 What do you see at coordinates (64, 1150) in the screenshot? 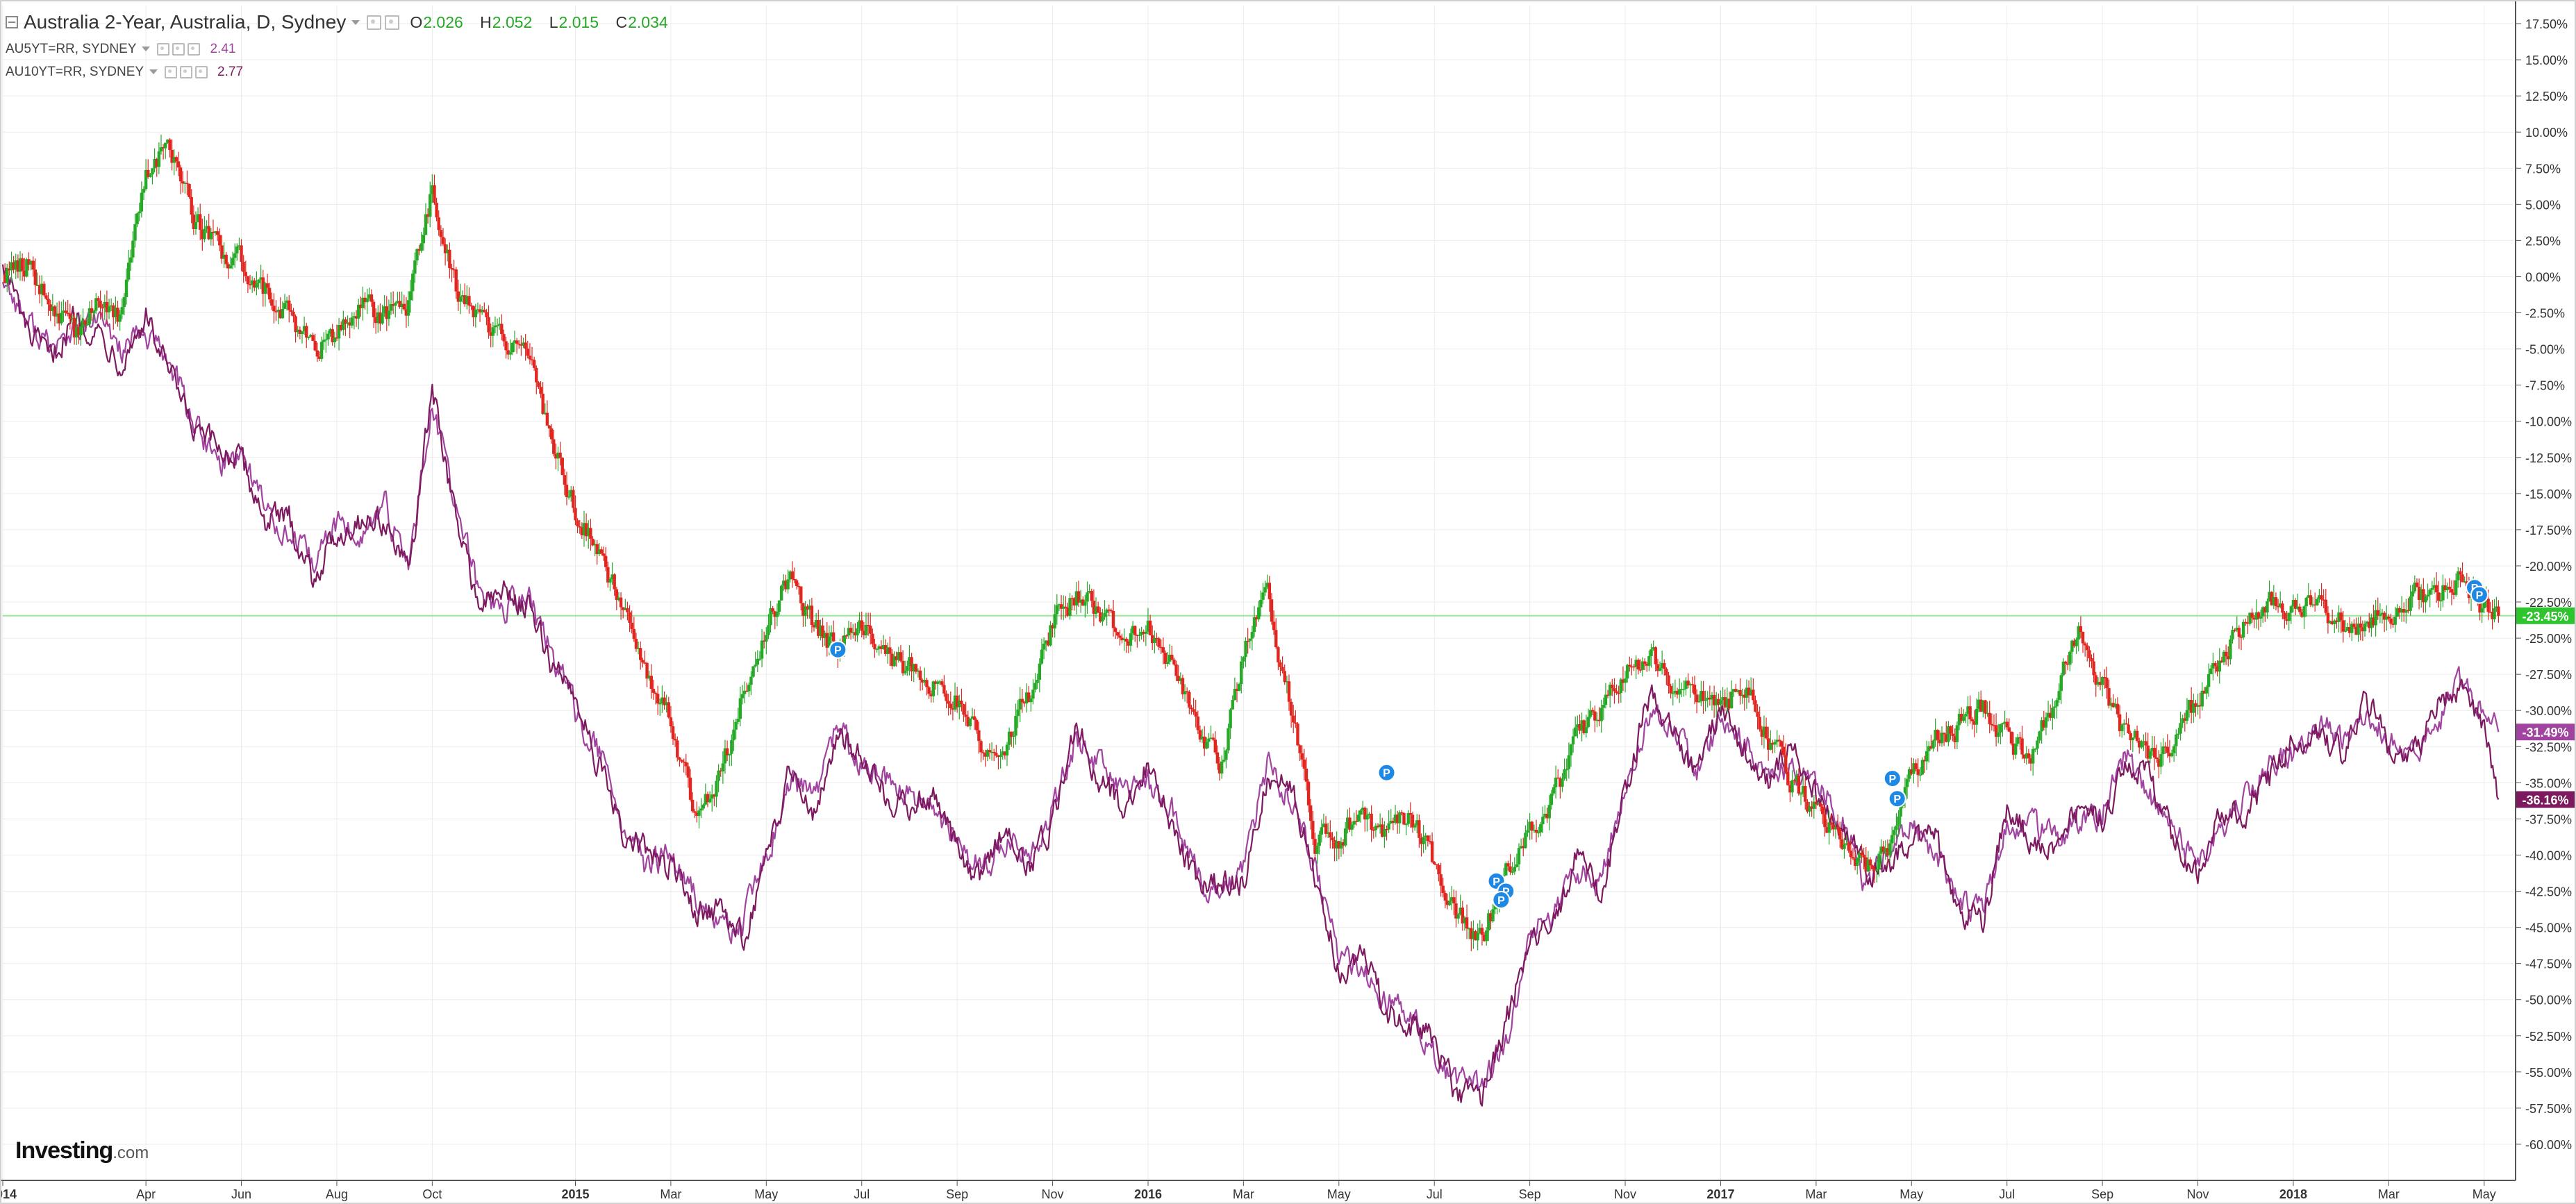
I see `logo-brand: Investing` at bounding box center [64, 1150].